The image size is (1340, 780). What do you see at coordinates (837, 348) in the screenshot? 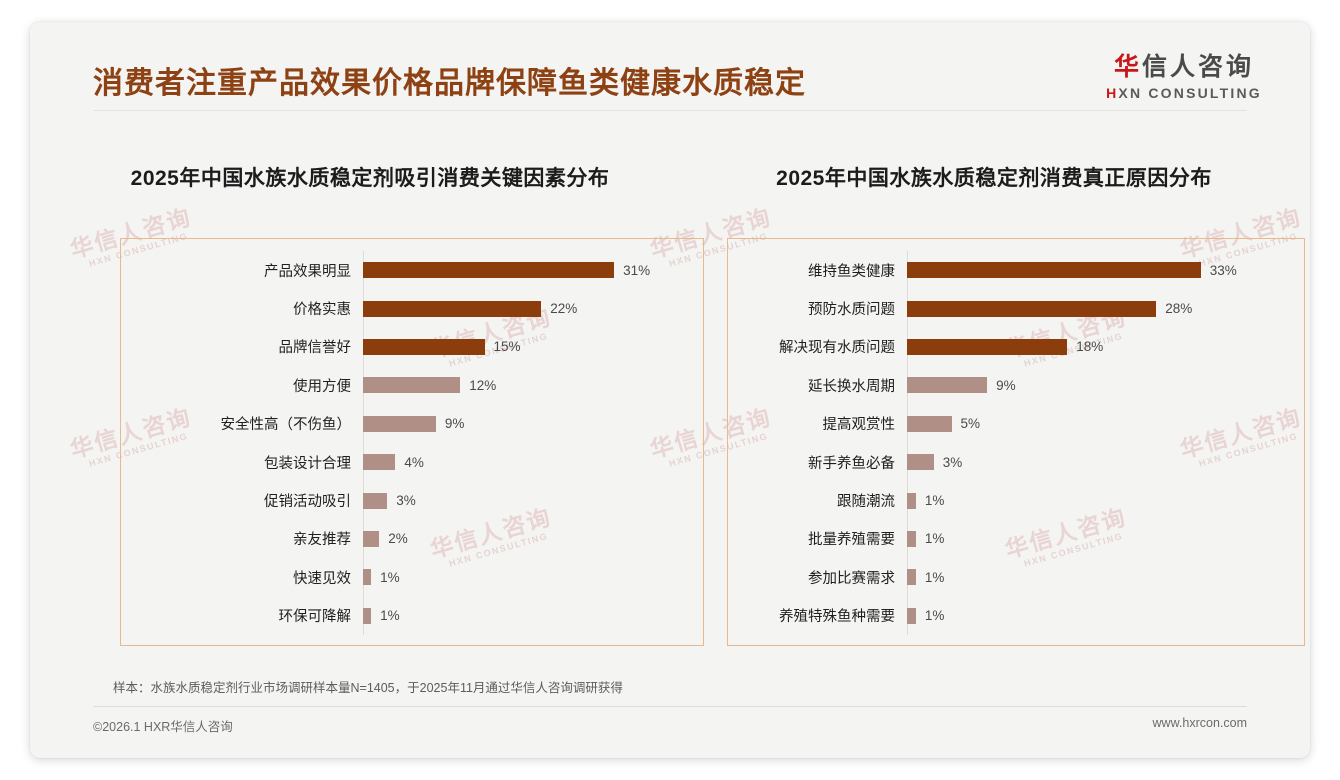
I see `bar-category-label: 解决现有水质问题` at bounding box center [837, 348].